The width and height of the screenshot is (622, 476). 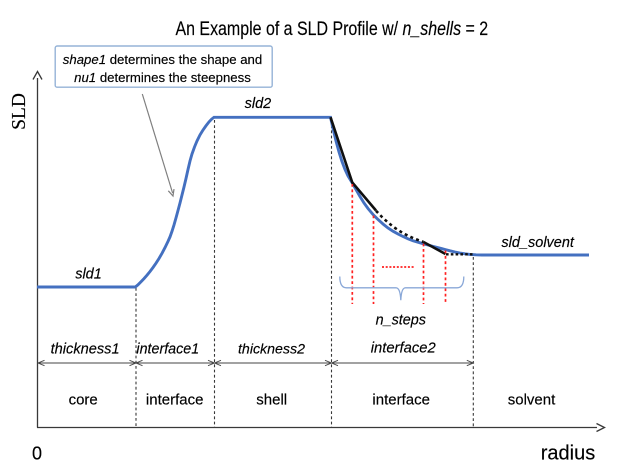 What do you see at coordinates (271, 400) in the screenshot?
I see `svg-text: shell` at bounding box center [271, 400].